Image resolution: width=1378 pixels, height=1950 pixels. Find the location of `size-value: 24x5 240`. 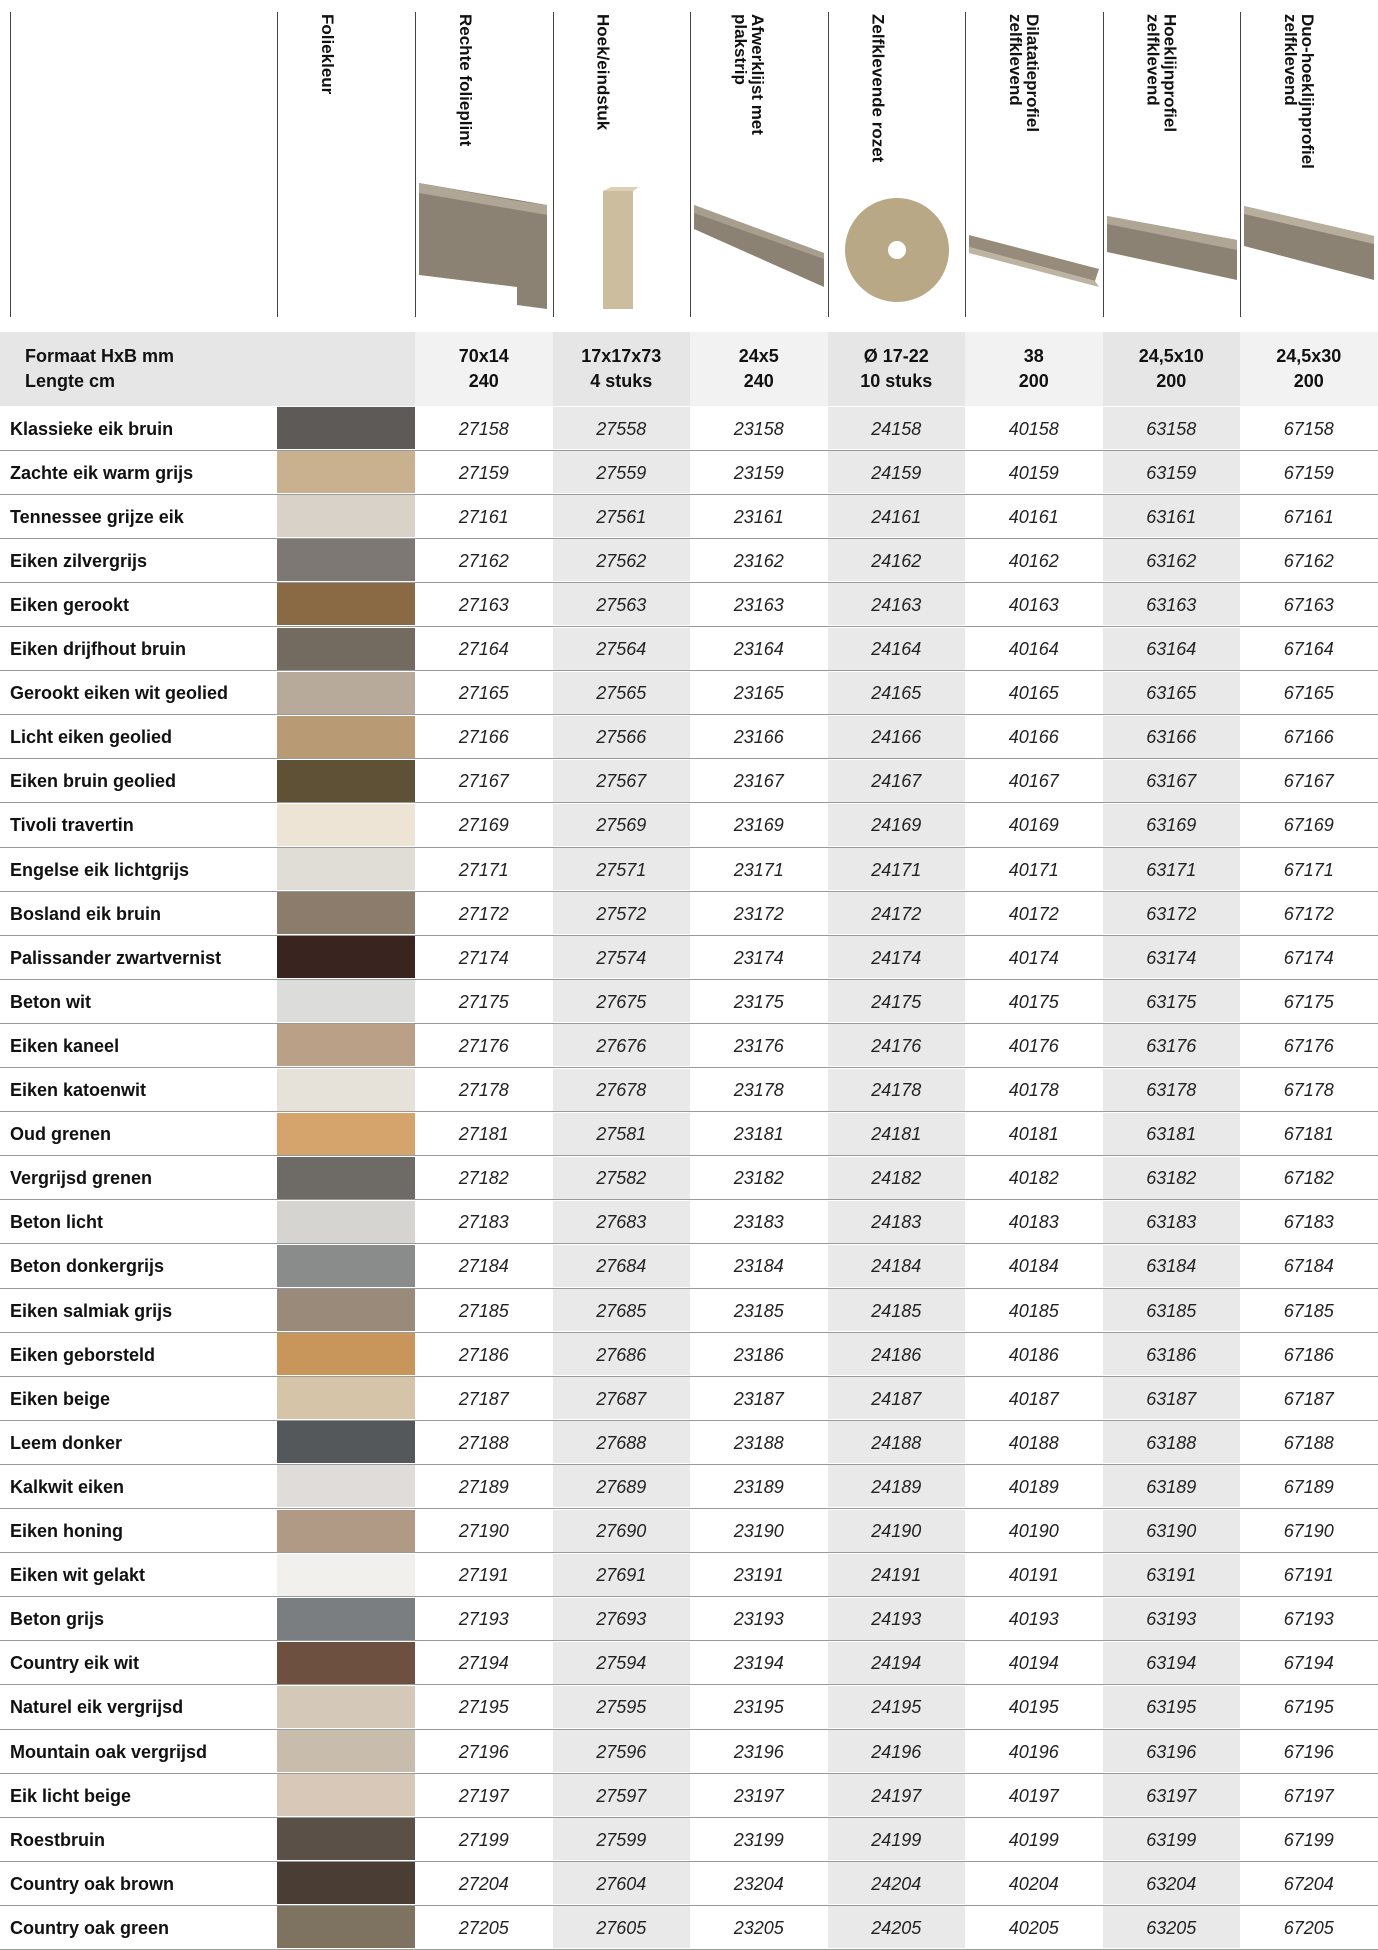

size-value: 24x5 240 is located at coordinates (759, 369).